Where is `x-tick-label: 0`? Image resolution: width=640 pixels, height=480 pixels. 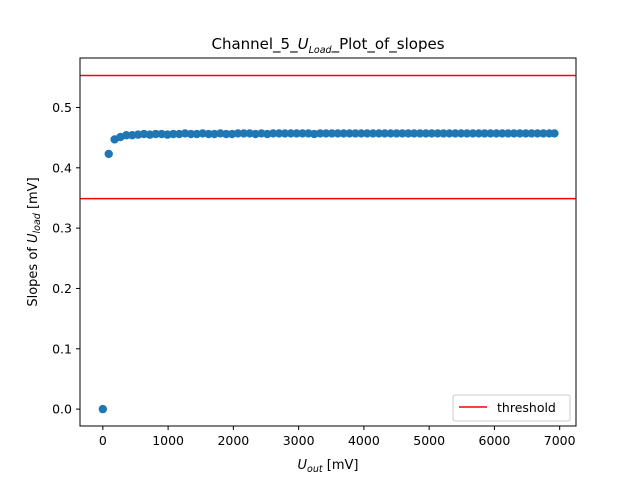
x-tick-label: 0 is located at coordinates (103, 440).